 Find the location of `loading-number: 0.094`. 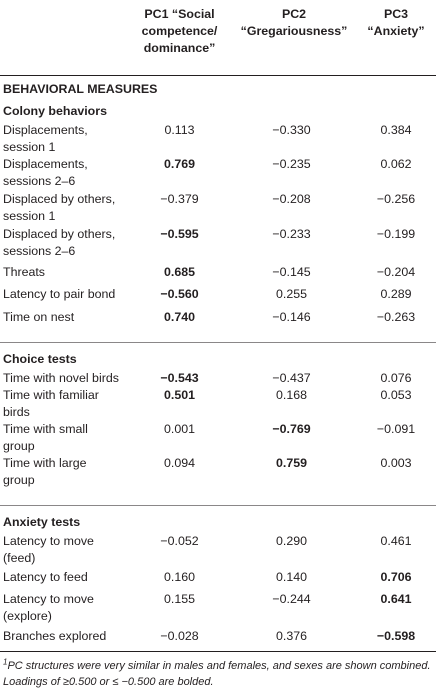

loading-number: 0.094 is located at coordinates (179, 463).